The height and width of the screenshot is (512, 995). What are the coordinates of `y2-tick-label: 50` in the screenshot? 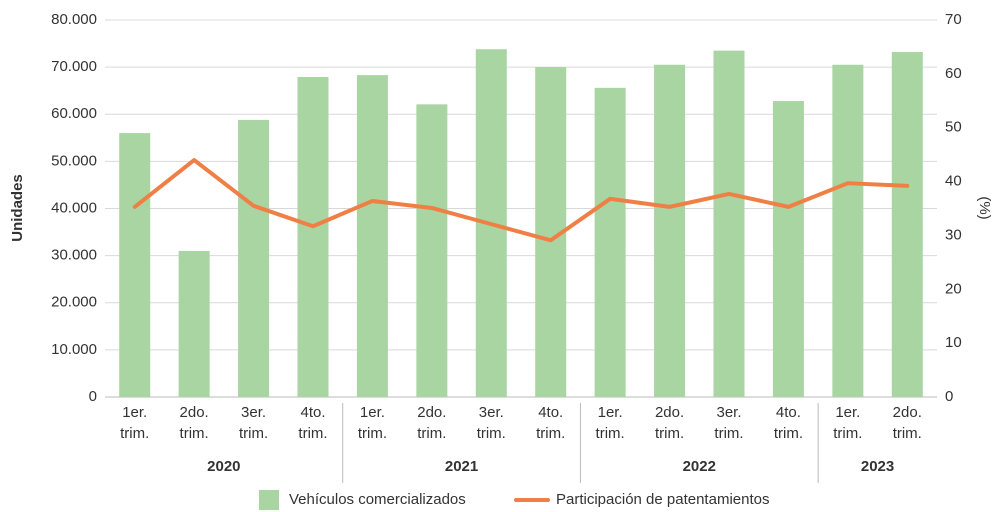 It's located at (953, 127).